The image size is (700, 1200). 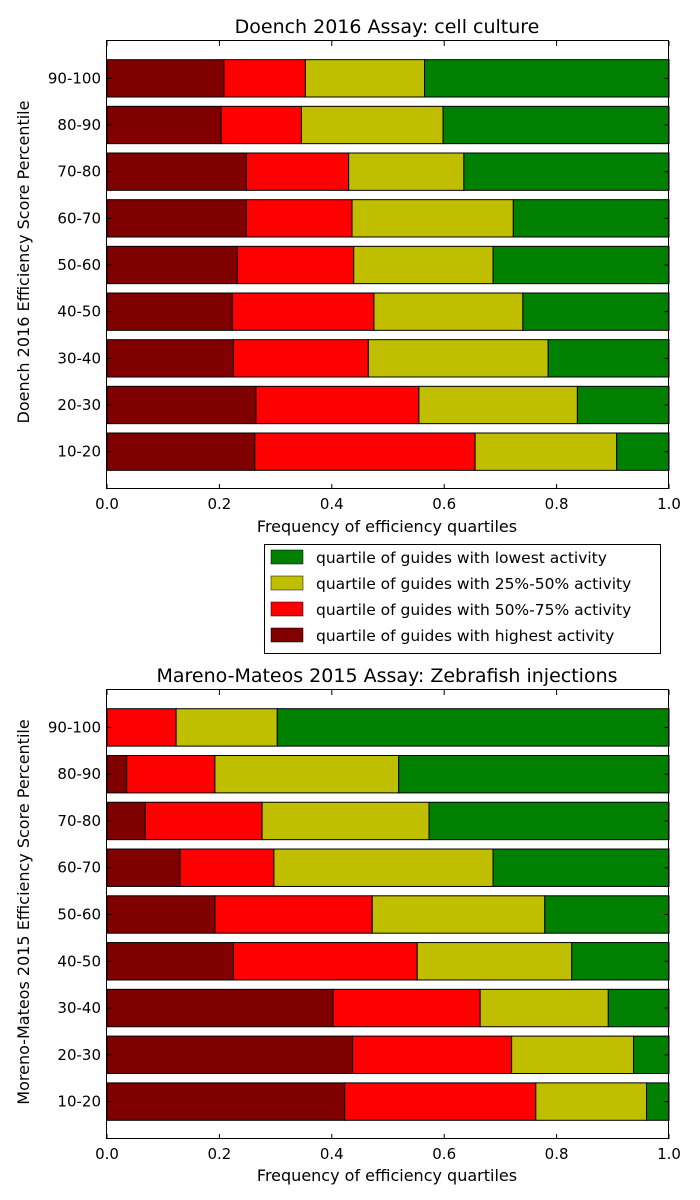 I want to click on legend-label-highest: quartile of guides with highest activity, so click(x=465, y=636).